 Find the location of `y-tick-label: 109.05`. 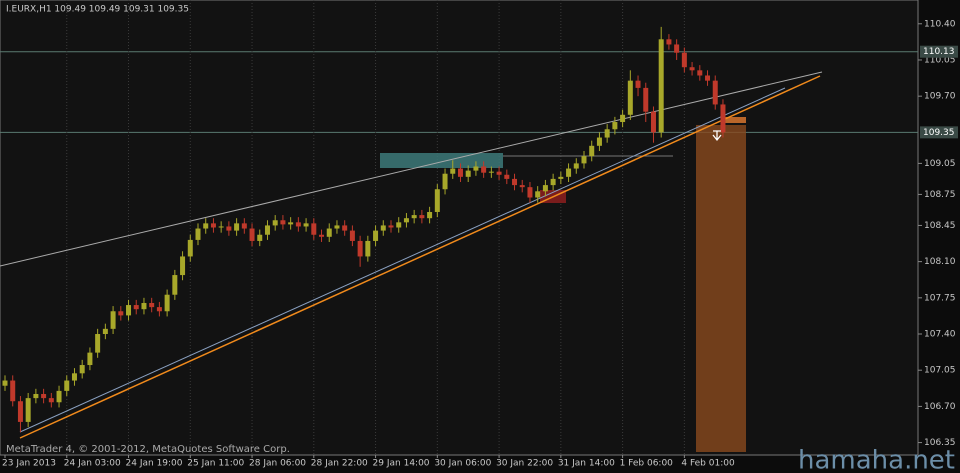

y-tick-label: 109.05 is located at coordinates (940, 164).